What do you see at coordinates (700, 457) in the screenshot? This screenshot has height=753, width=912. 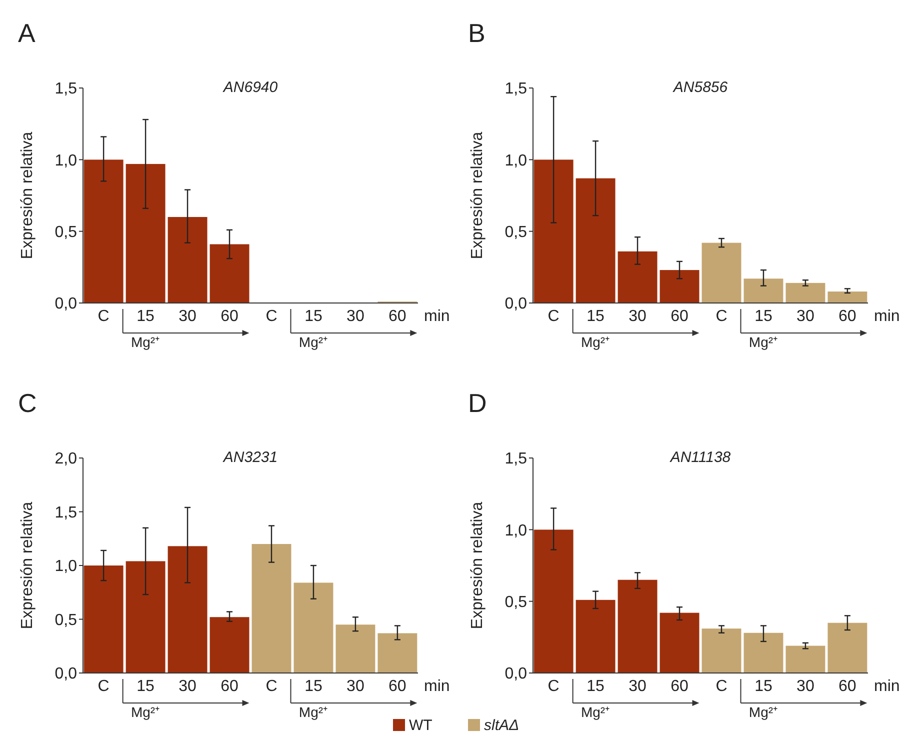 I see `chart-title: AN11138` at bounding box center [700, 457].